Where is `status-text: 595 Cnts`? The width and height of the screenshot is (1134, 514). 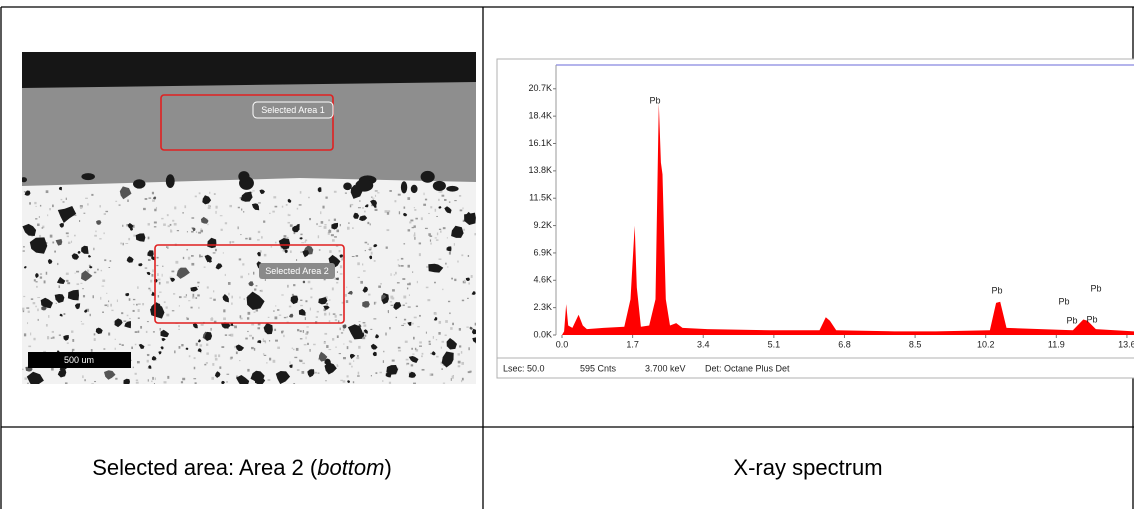
status-text: 595 Cnts is located at coordinates (598, 368).